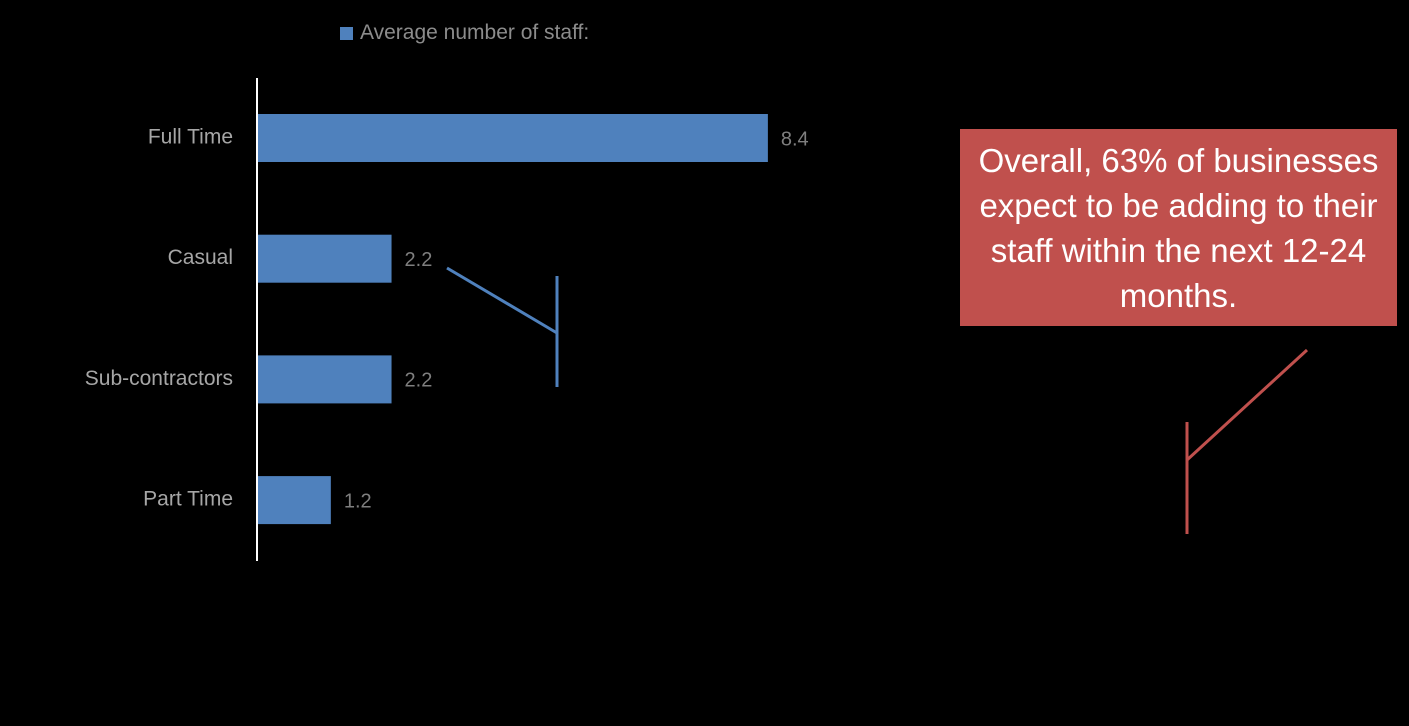 Image resolution: width=1409 pixels, height=726 pixels. What do you see at coordinates (513, 138) in the screenshot?
I see `bar-full-time` at bounding box center [513, 138].